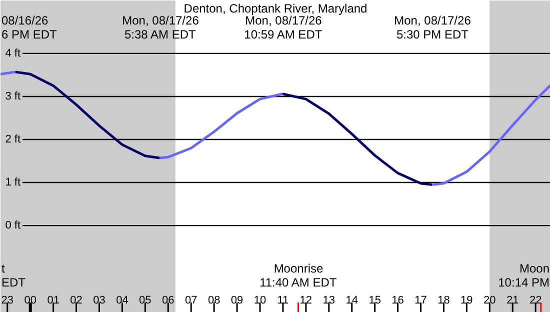  Describe the element at coordinates (512, 300) in the screenshot. I see `x-tick-label: 21` at that location.